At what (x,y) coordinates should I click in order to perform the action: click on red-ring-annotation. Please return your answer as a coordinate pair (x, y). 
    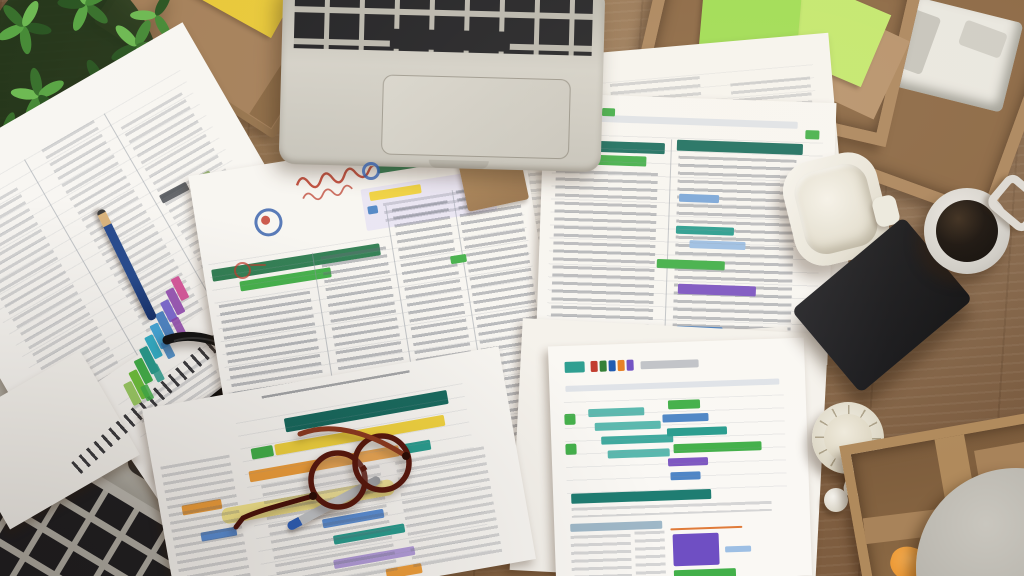
    Looking at the image, I should click on (242, 270).